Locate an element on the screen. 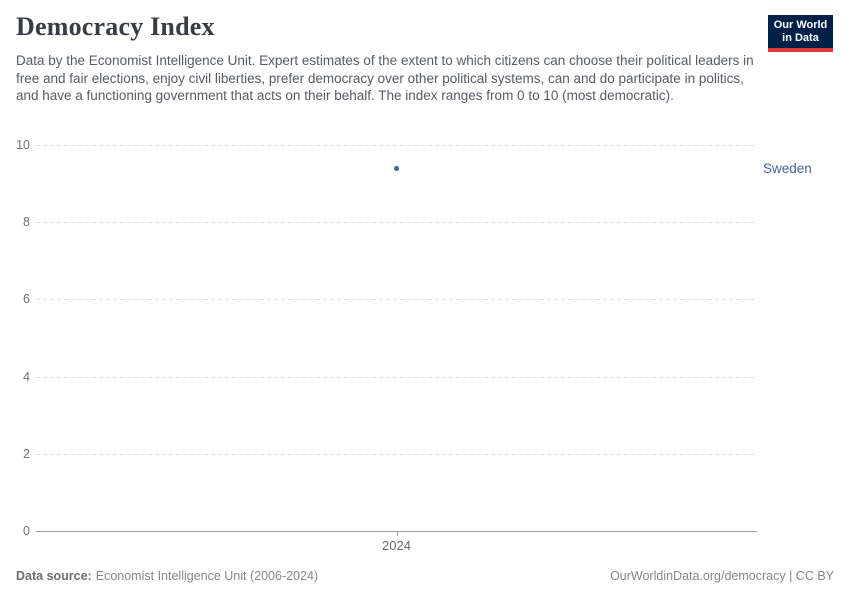 Image resolution: width=850 pixels, height=600 pixels. owid-logo: Our World in Data is located at coordinates (800, 33).